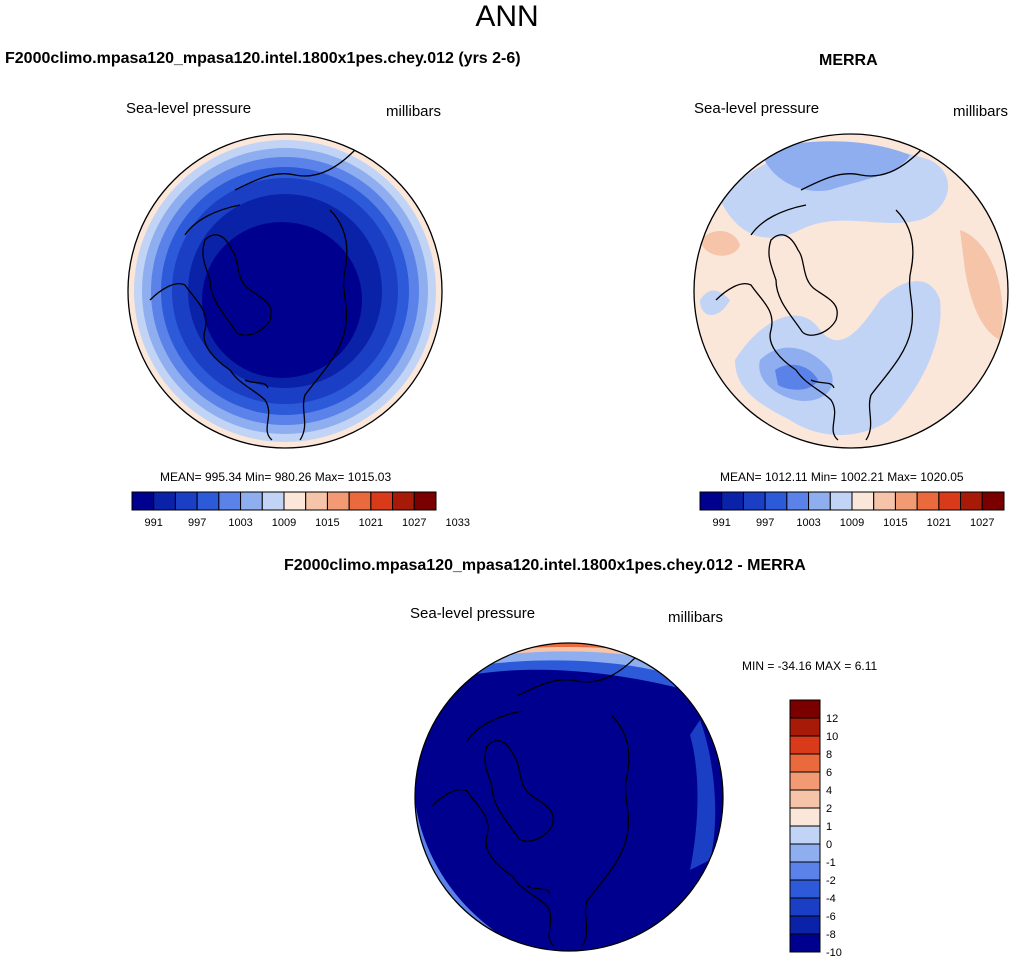 This screenshot has width=1014, height=961. I want to click on panel2-map, so click(851, 291).